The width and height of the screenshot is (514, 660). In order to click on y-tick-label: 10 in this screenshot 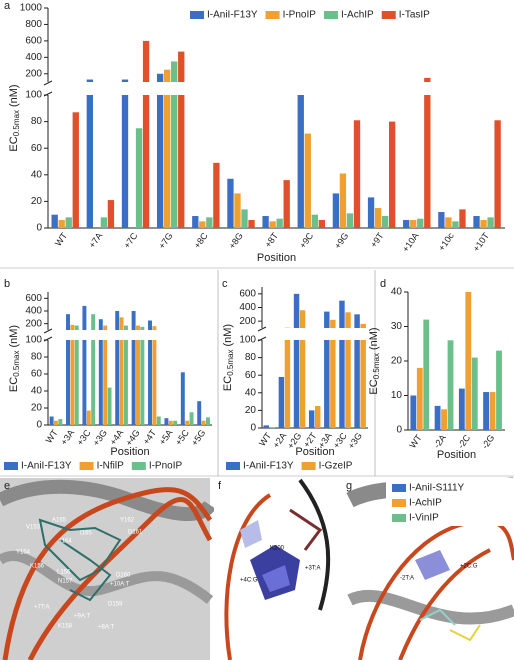, I will do `click(397, 395)`.